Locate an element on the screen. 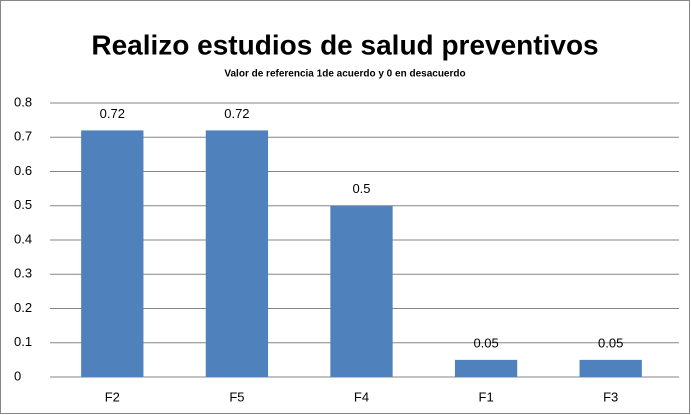  y-tick-label: 0 is located at coordinates (17, 375).